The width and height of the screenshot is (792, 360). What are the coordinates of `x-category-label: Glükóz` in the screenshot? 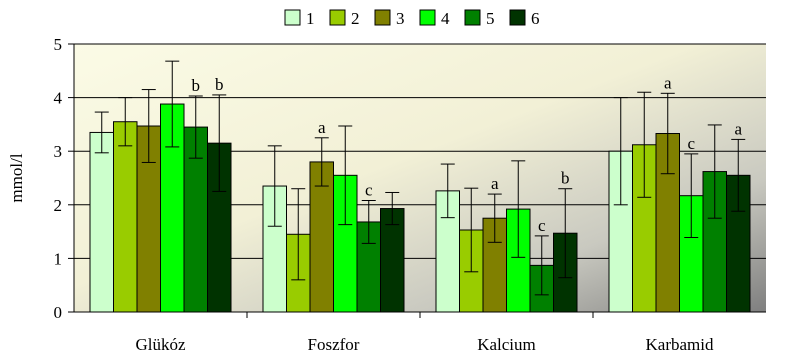 It's located at (160, 344).